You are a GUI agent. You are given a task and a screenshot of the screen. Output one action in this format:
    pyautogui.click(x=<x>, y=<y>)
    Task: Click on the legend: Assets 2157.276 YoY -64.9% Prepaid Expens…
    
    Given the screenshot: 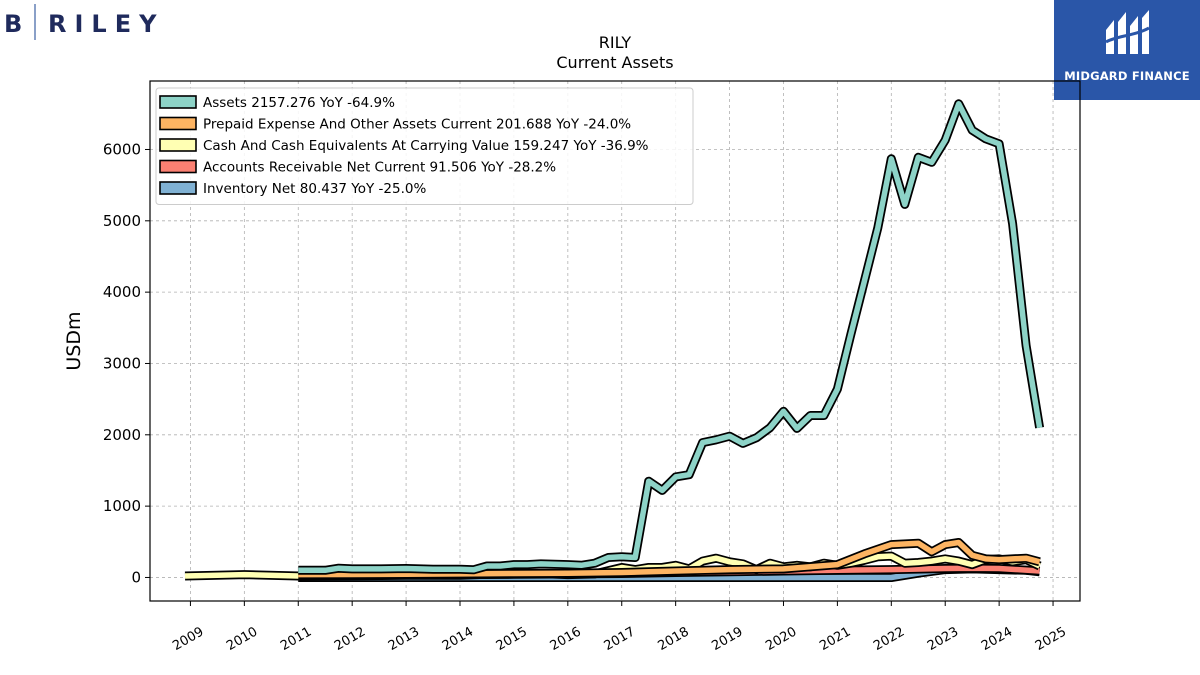 What is the action you would take?
    pyautogui.click(x=424, y=146)
    